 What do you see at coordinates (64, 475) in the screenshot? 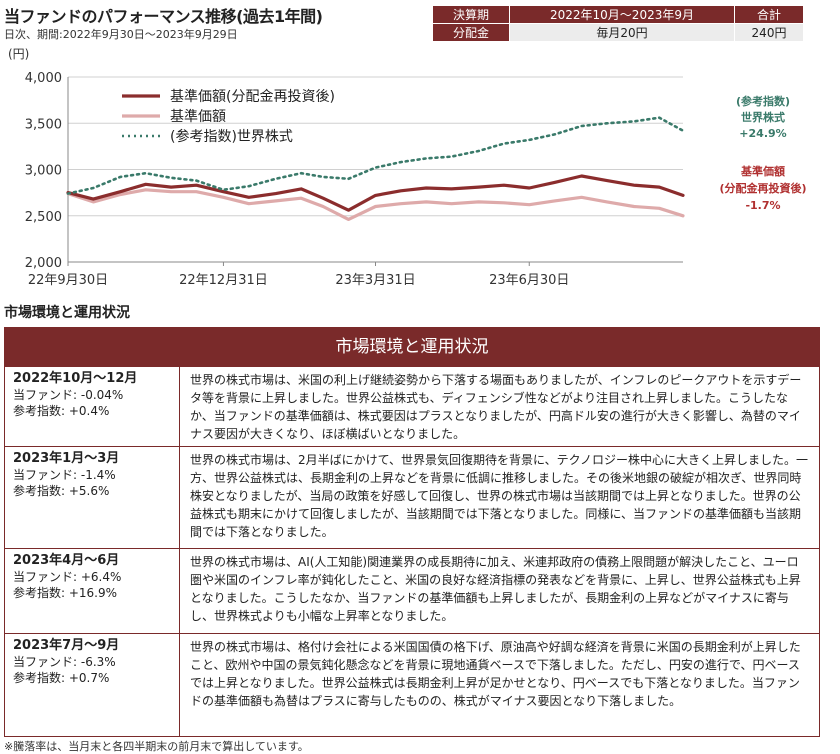
I see `quarter-fund-return: 当ファンド: -1.4%` at bounding box center [64, 475].